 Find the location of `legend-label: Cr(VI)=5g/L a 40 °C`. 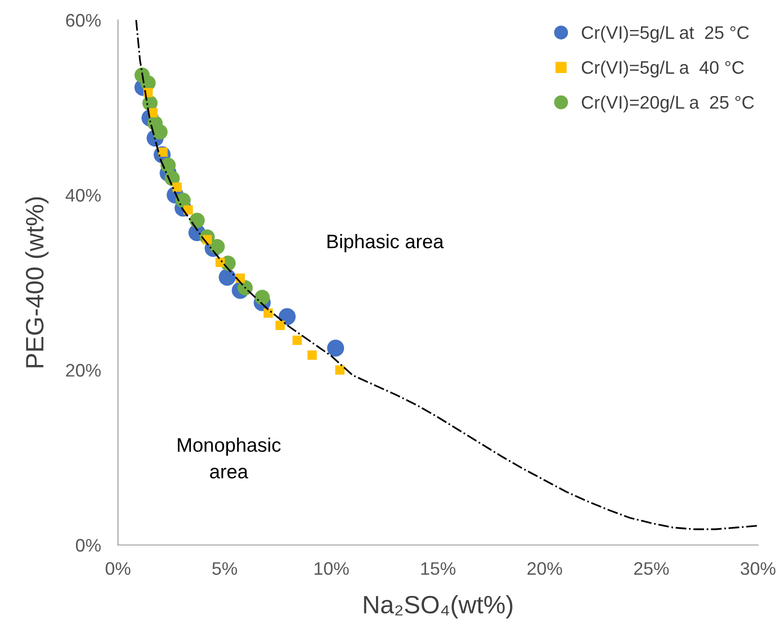

legend-label: Cr(VI)=5g/L a 40 °C is located at coordinates (663, 69).